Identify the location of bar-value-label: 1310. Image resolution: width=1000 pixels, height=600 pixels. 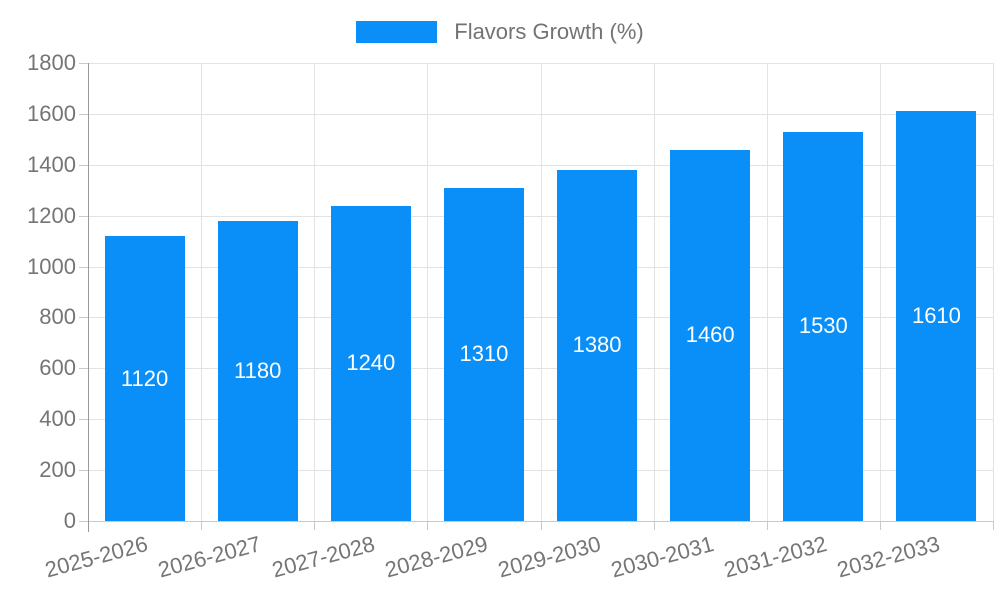
(484, 354).